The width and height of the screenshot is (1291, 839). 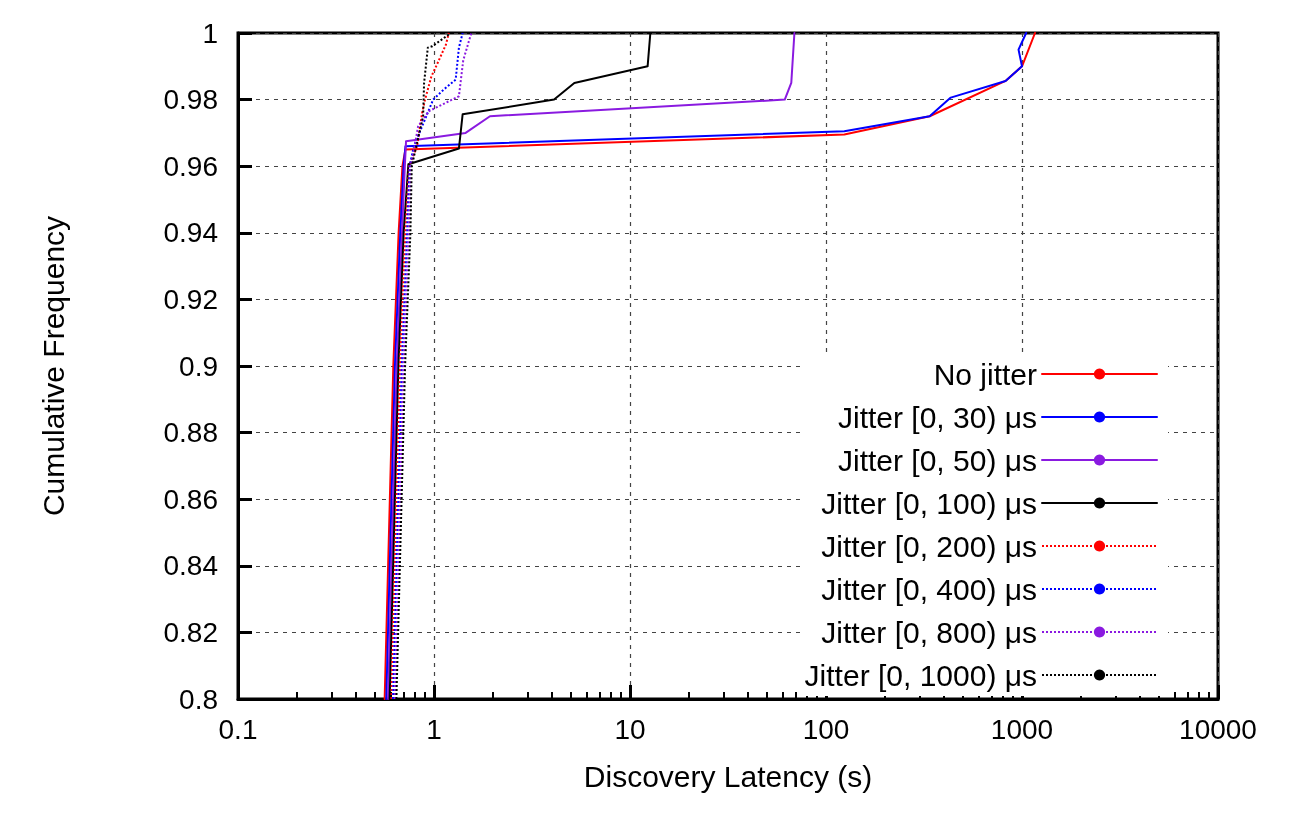 I want to click on legend-label: Jitter [0, 200) μs, so click(x=929, y=546).